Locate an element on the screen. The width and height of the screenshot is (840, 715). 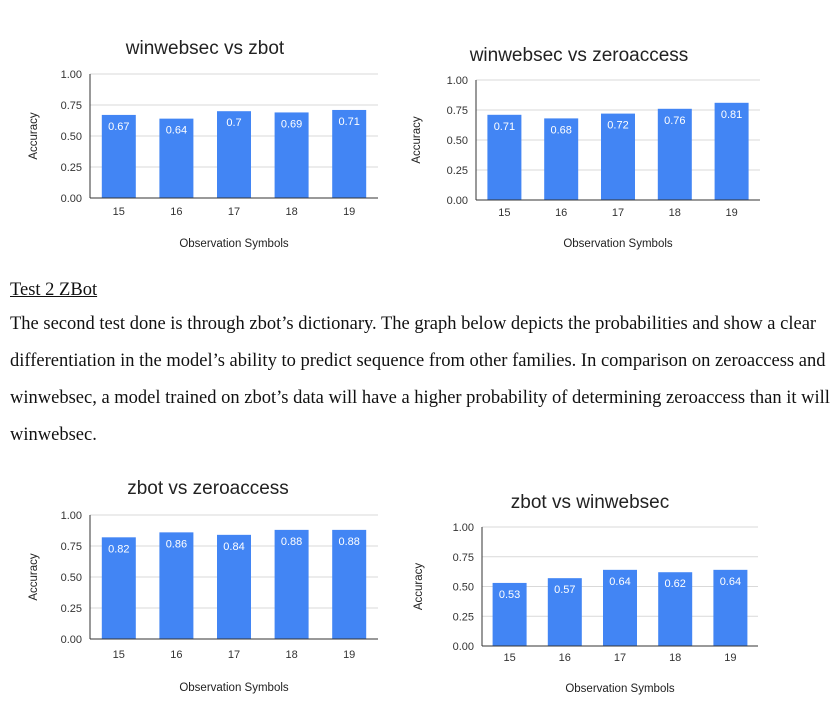
data-label: 0.67 is located at coordinates (118, 127).